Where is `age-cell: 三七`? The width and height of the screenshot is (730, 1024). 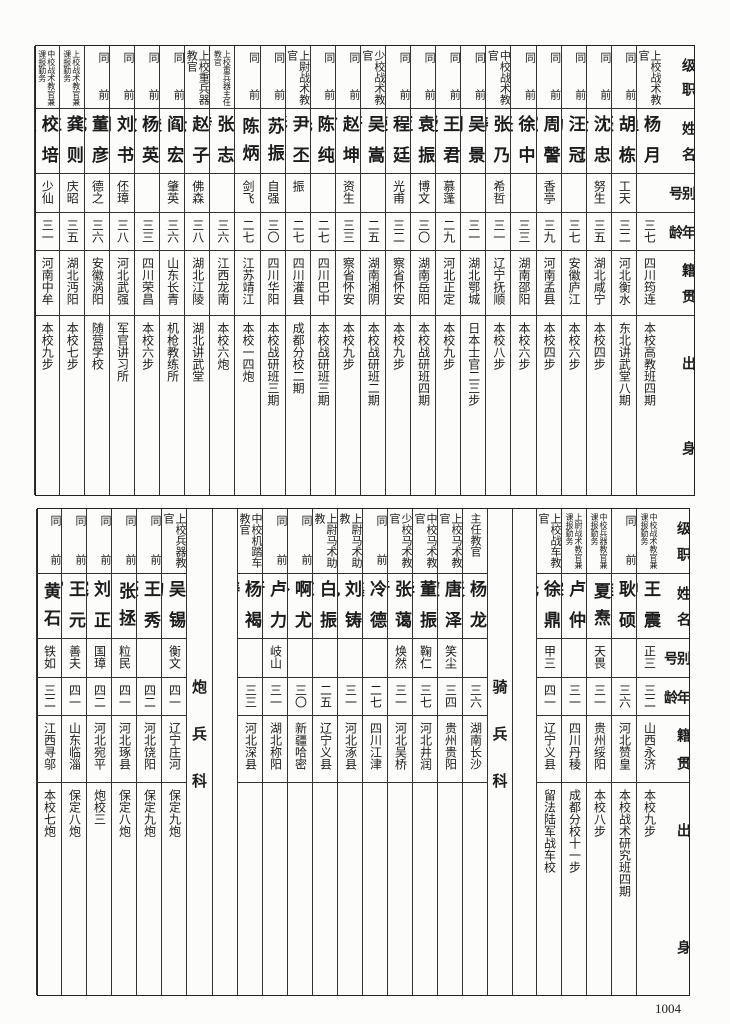 age-cell: 三七 is located at coordinates (425, 697).